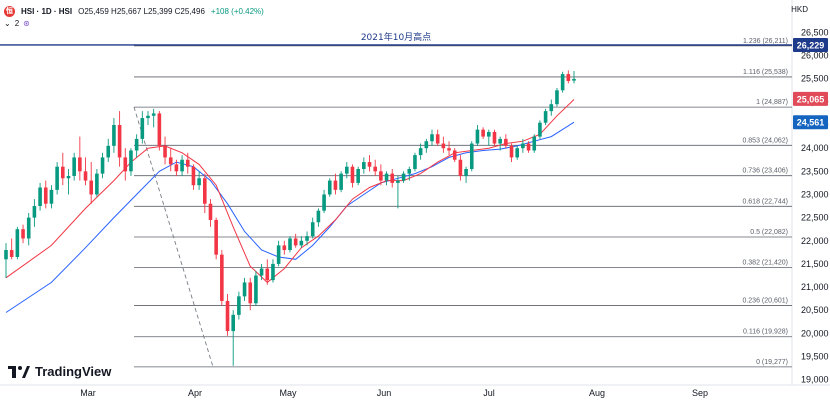 The height and width of the screenshot is (406, 830). Describe the element at coordinates (7, 23) in the screenshot. I see `chevron-down-icon: ⌄` at that location.